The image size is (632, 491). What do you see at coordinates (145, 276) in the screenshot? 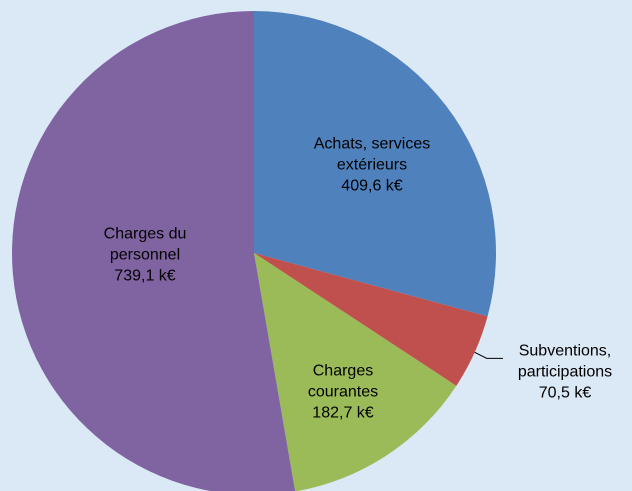
I see `slice-value: 739,1 k€` at bounding box center [145, 276].